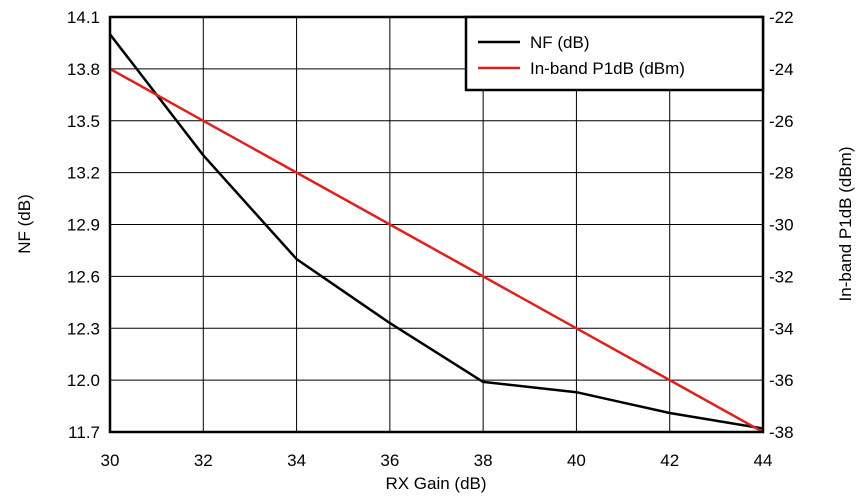 This screenshot has height=497, width=856. I want to click on y-tick-label: 12.3, so click(83, 328).